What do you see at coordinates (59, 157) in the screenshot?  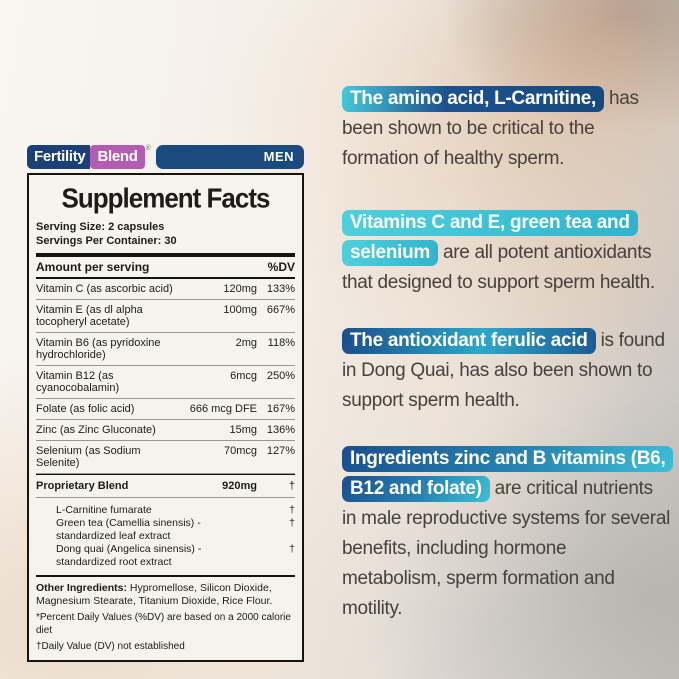 I see `brand-name-fertility: Fertility` at bounding box center [59, 157].